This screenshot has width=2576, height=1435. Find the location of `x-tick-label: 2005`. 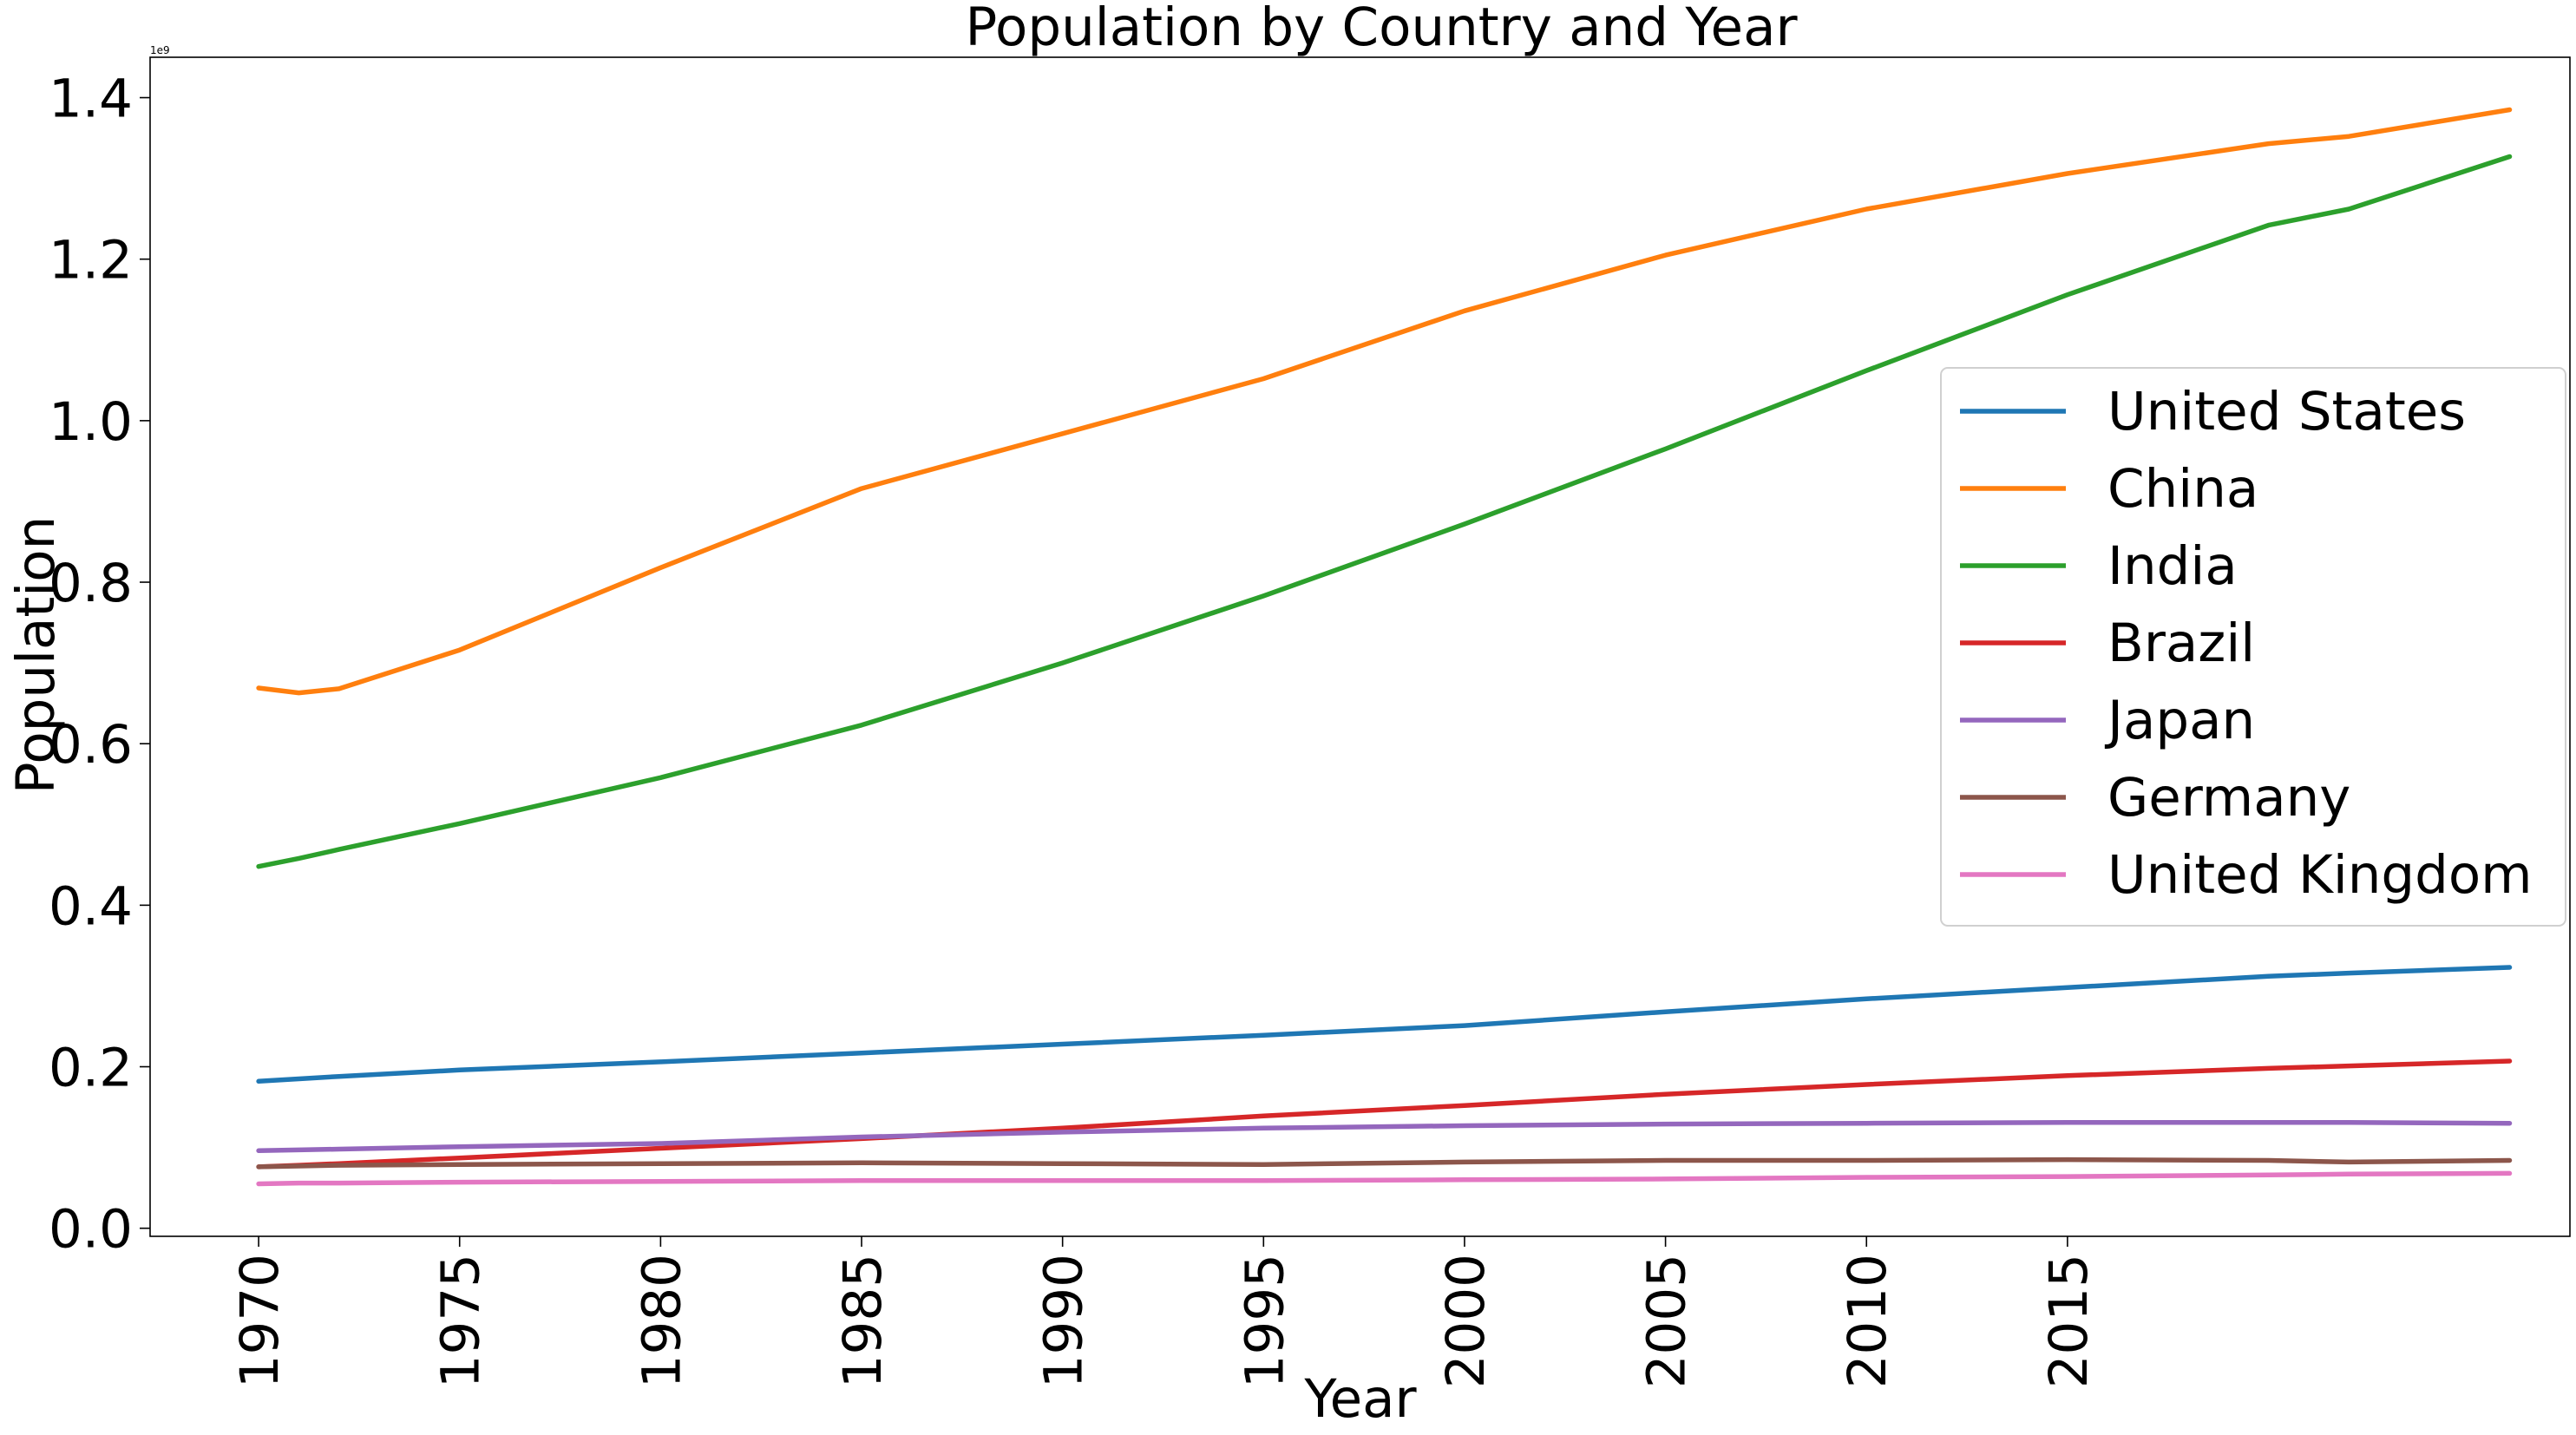

x-tick-label: 2005 is located at coordinates (1667, 1321).